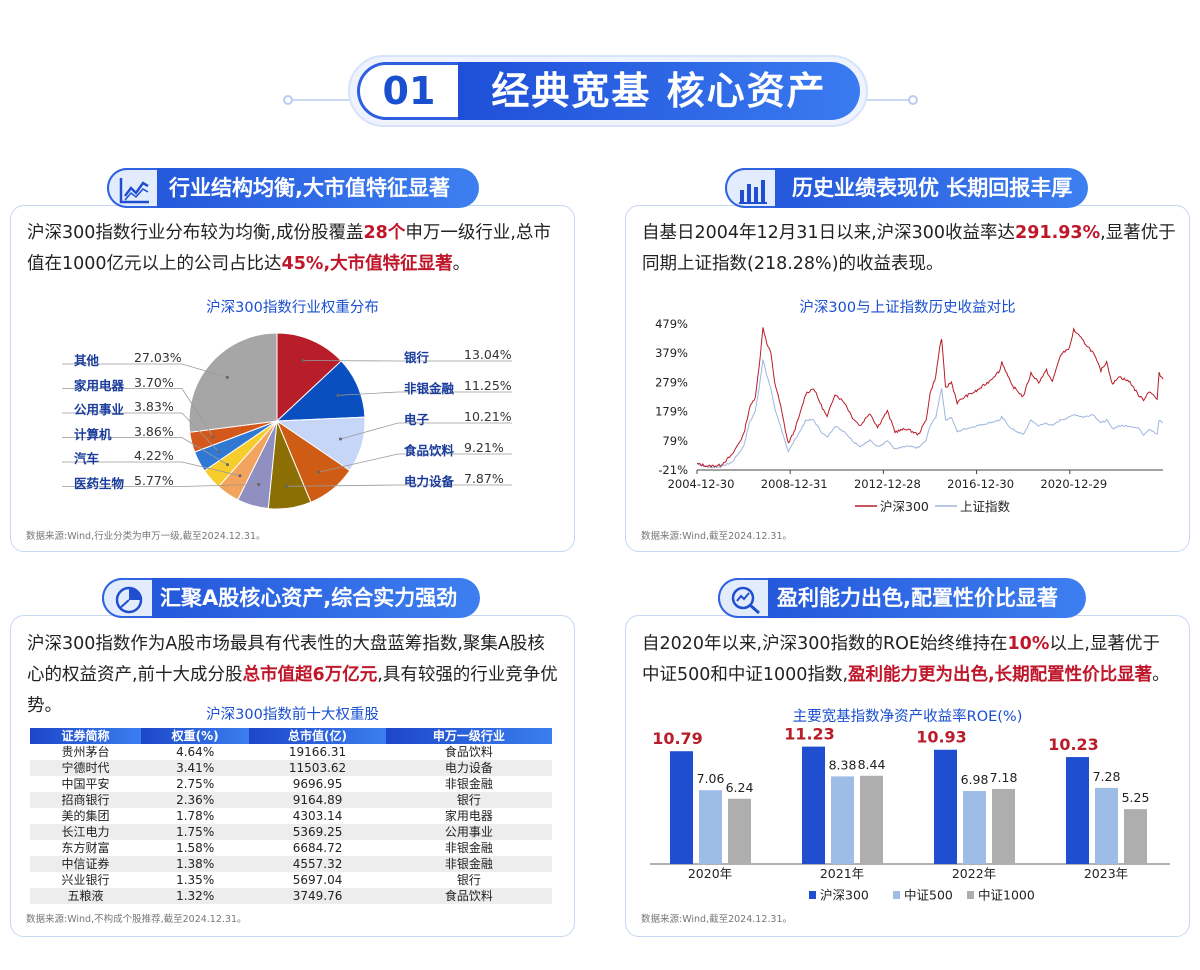 The height and width of the screenshot is (970, 1200). I want to click on panel-roe-tab, so click(902, 598).